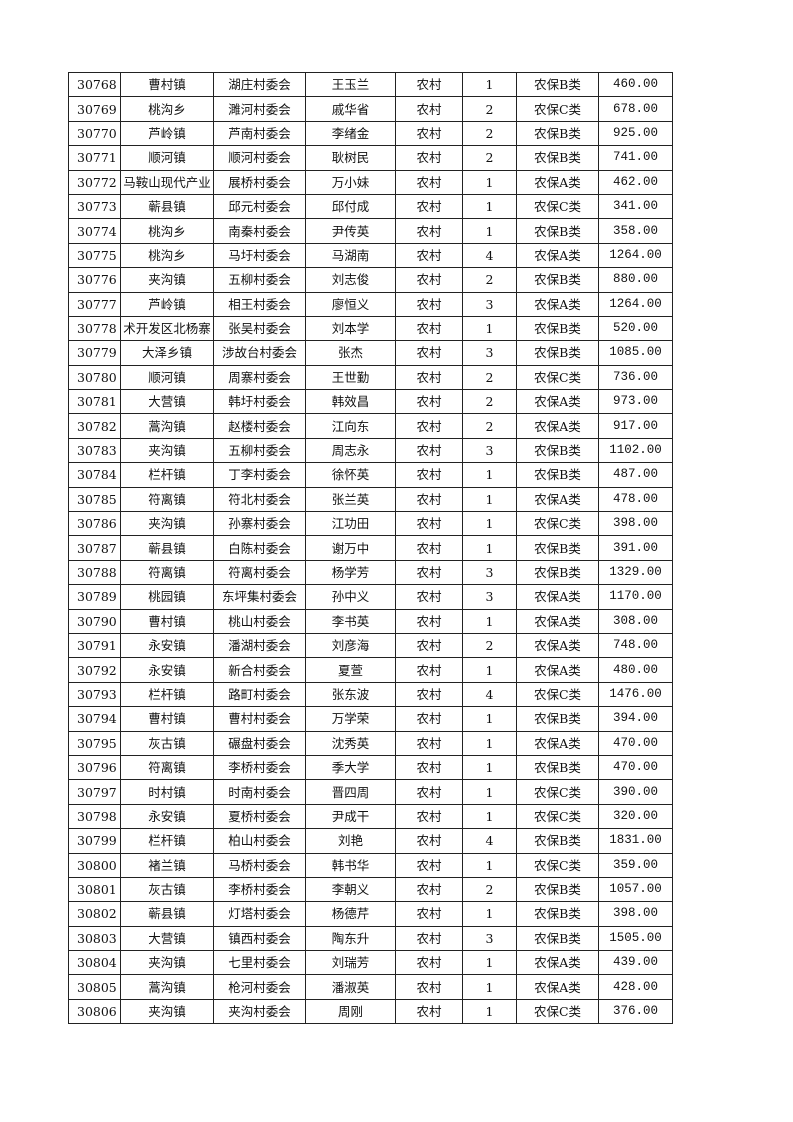 The image size is (793, 1122). Describe the element at coordinates (370, 767) in the screenshot. I see `table-row: 30796 符离镇 李桥村委会 季大学 农村 1 农保B类 470.00` at that location.